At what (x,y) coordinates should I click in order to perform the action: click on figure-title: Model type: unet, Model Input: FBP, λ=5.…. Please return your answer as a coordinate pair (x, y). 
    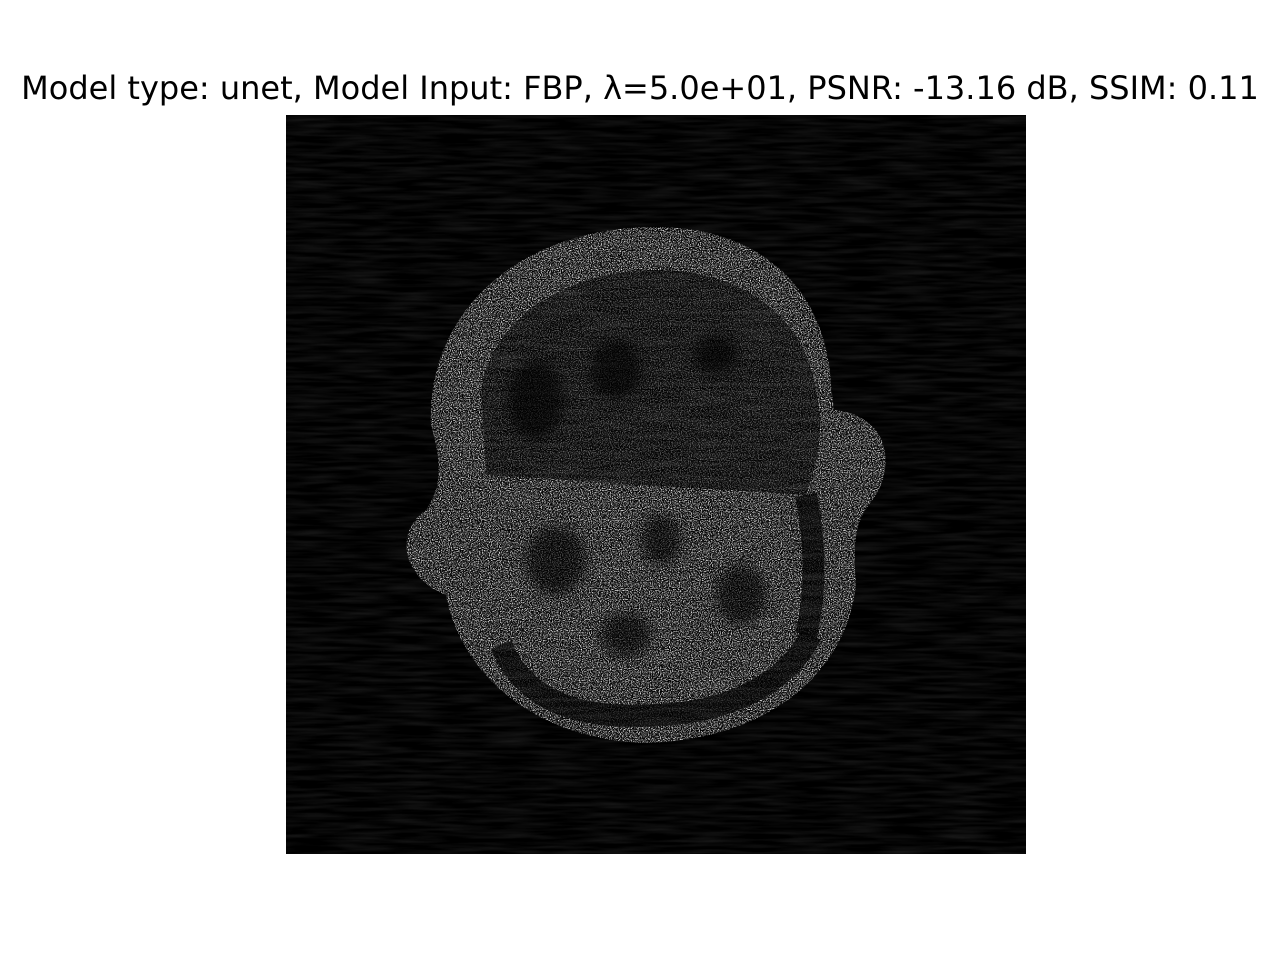
    Looking at the image, I should click on (640, 88).